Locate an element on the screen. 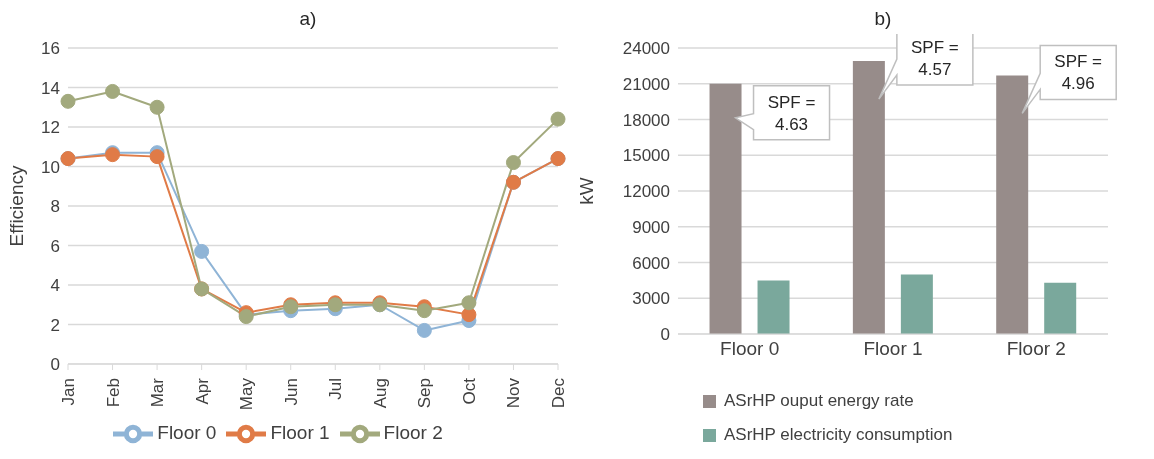 The width and height of the screenshot is (1154, 459). legend-label: Floor 2 is located at coordinates (413, 433).